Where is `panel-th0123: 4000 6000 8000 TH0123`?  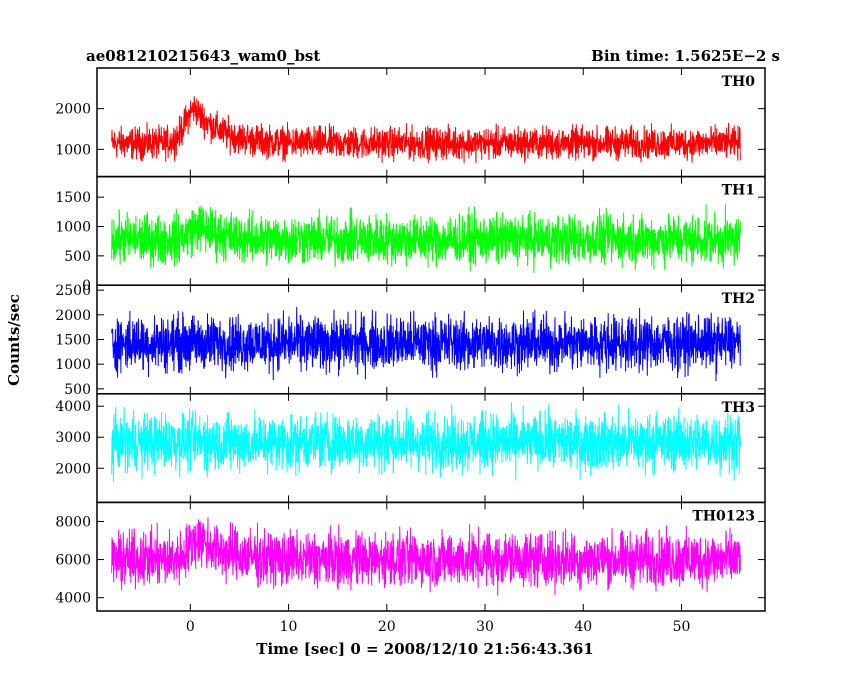
panel-th0123: 4000 6000 8000 TH0123 is located at coordinates (410, 556).